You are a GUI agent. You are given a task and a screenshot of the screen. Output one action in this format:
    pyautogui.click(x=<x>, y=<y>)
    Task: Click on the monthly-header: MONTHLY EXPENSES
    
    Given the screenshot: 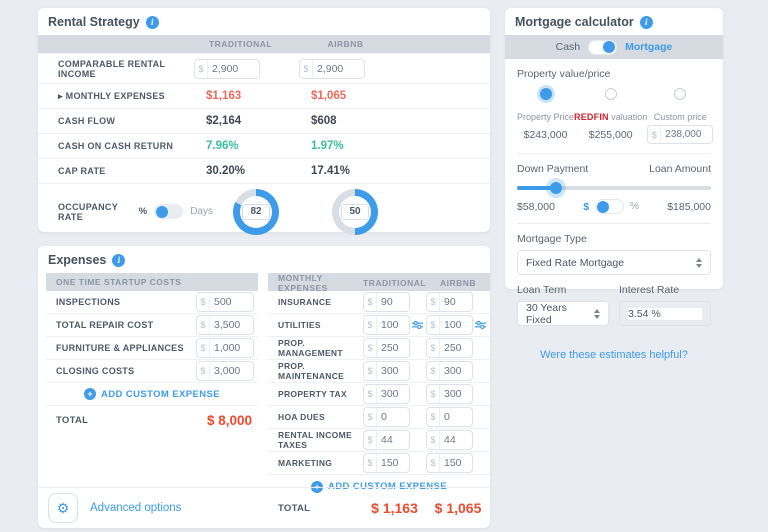 What is the action you would take?
    pyautogui.click(x=303, y=283)
    